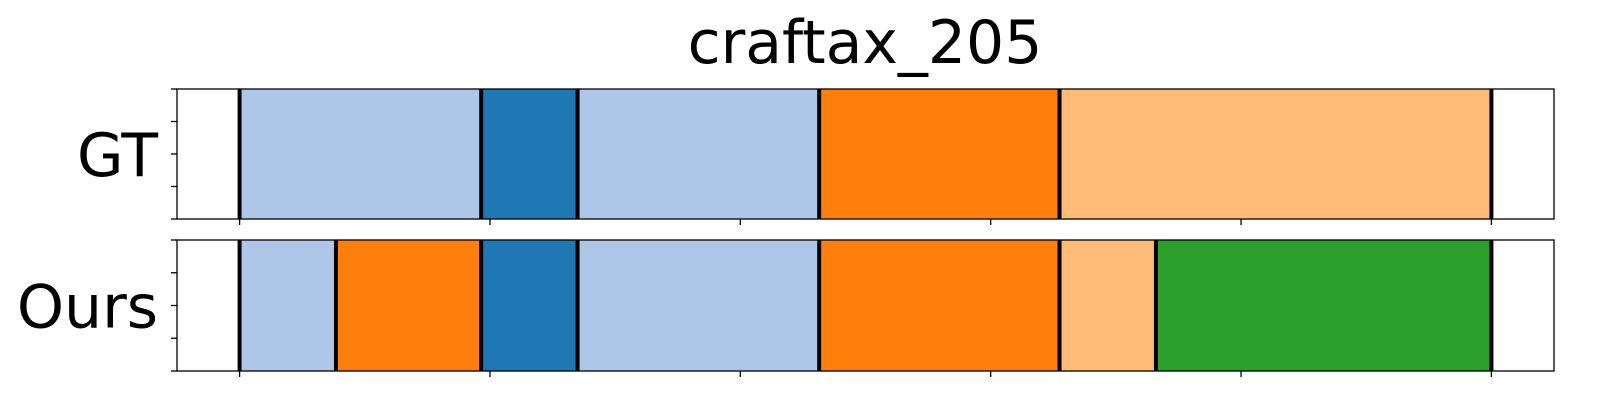 The height and width of the screenshot is (400, 1600). I want to click on row-label: GT, so click(117, 156).